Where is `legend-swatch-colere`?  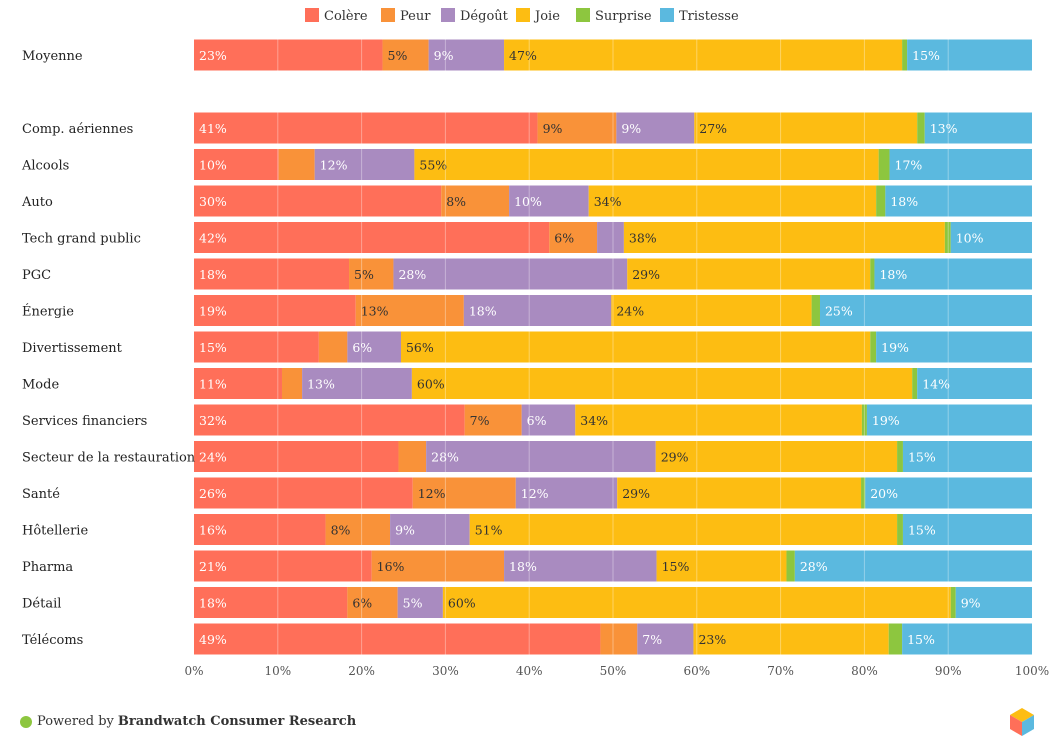 legend-swatch-colere is located at coordinates (312, 15).